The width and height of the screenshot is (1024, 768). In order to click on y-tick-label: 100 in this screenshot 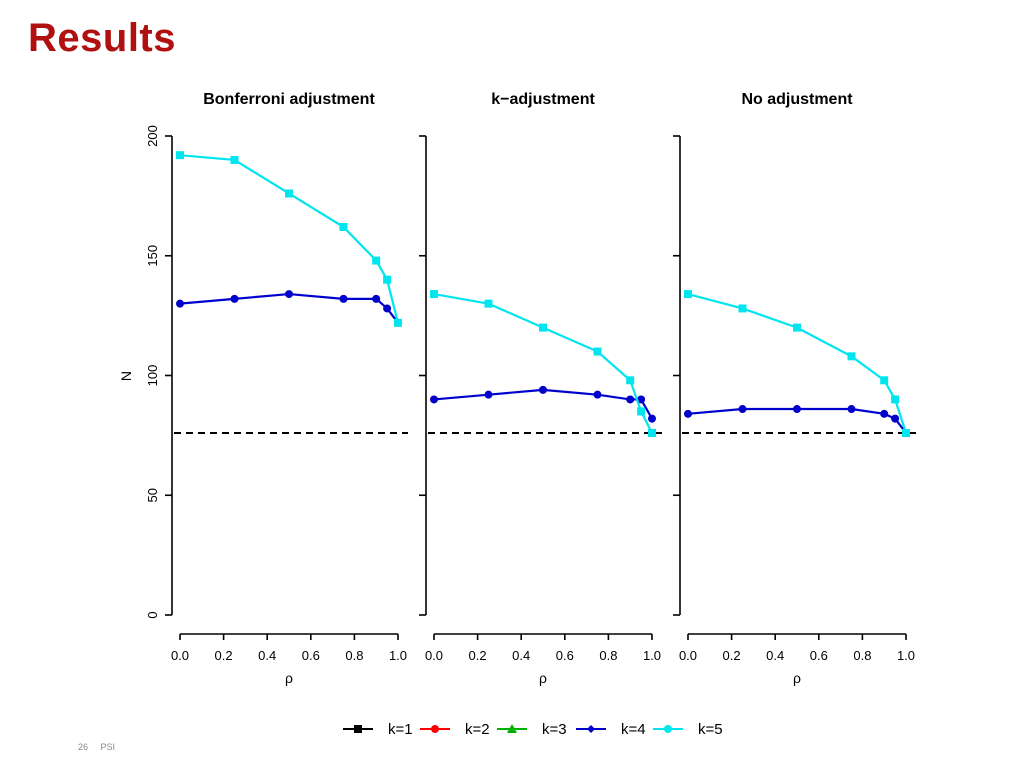, I will do `click(152, 376)`.